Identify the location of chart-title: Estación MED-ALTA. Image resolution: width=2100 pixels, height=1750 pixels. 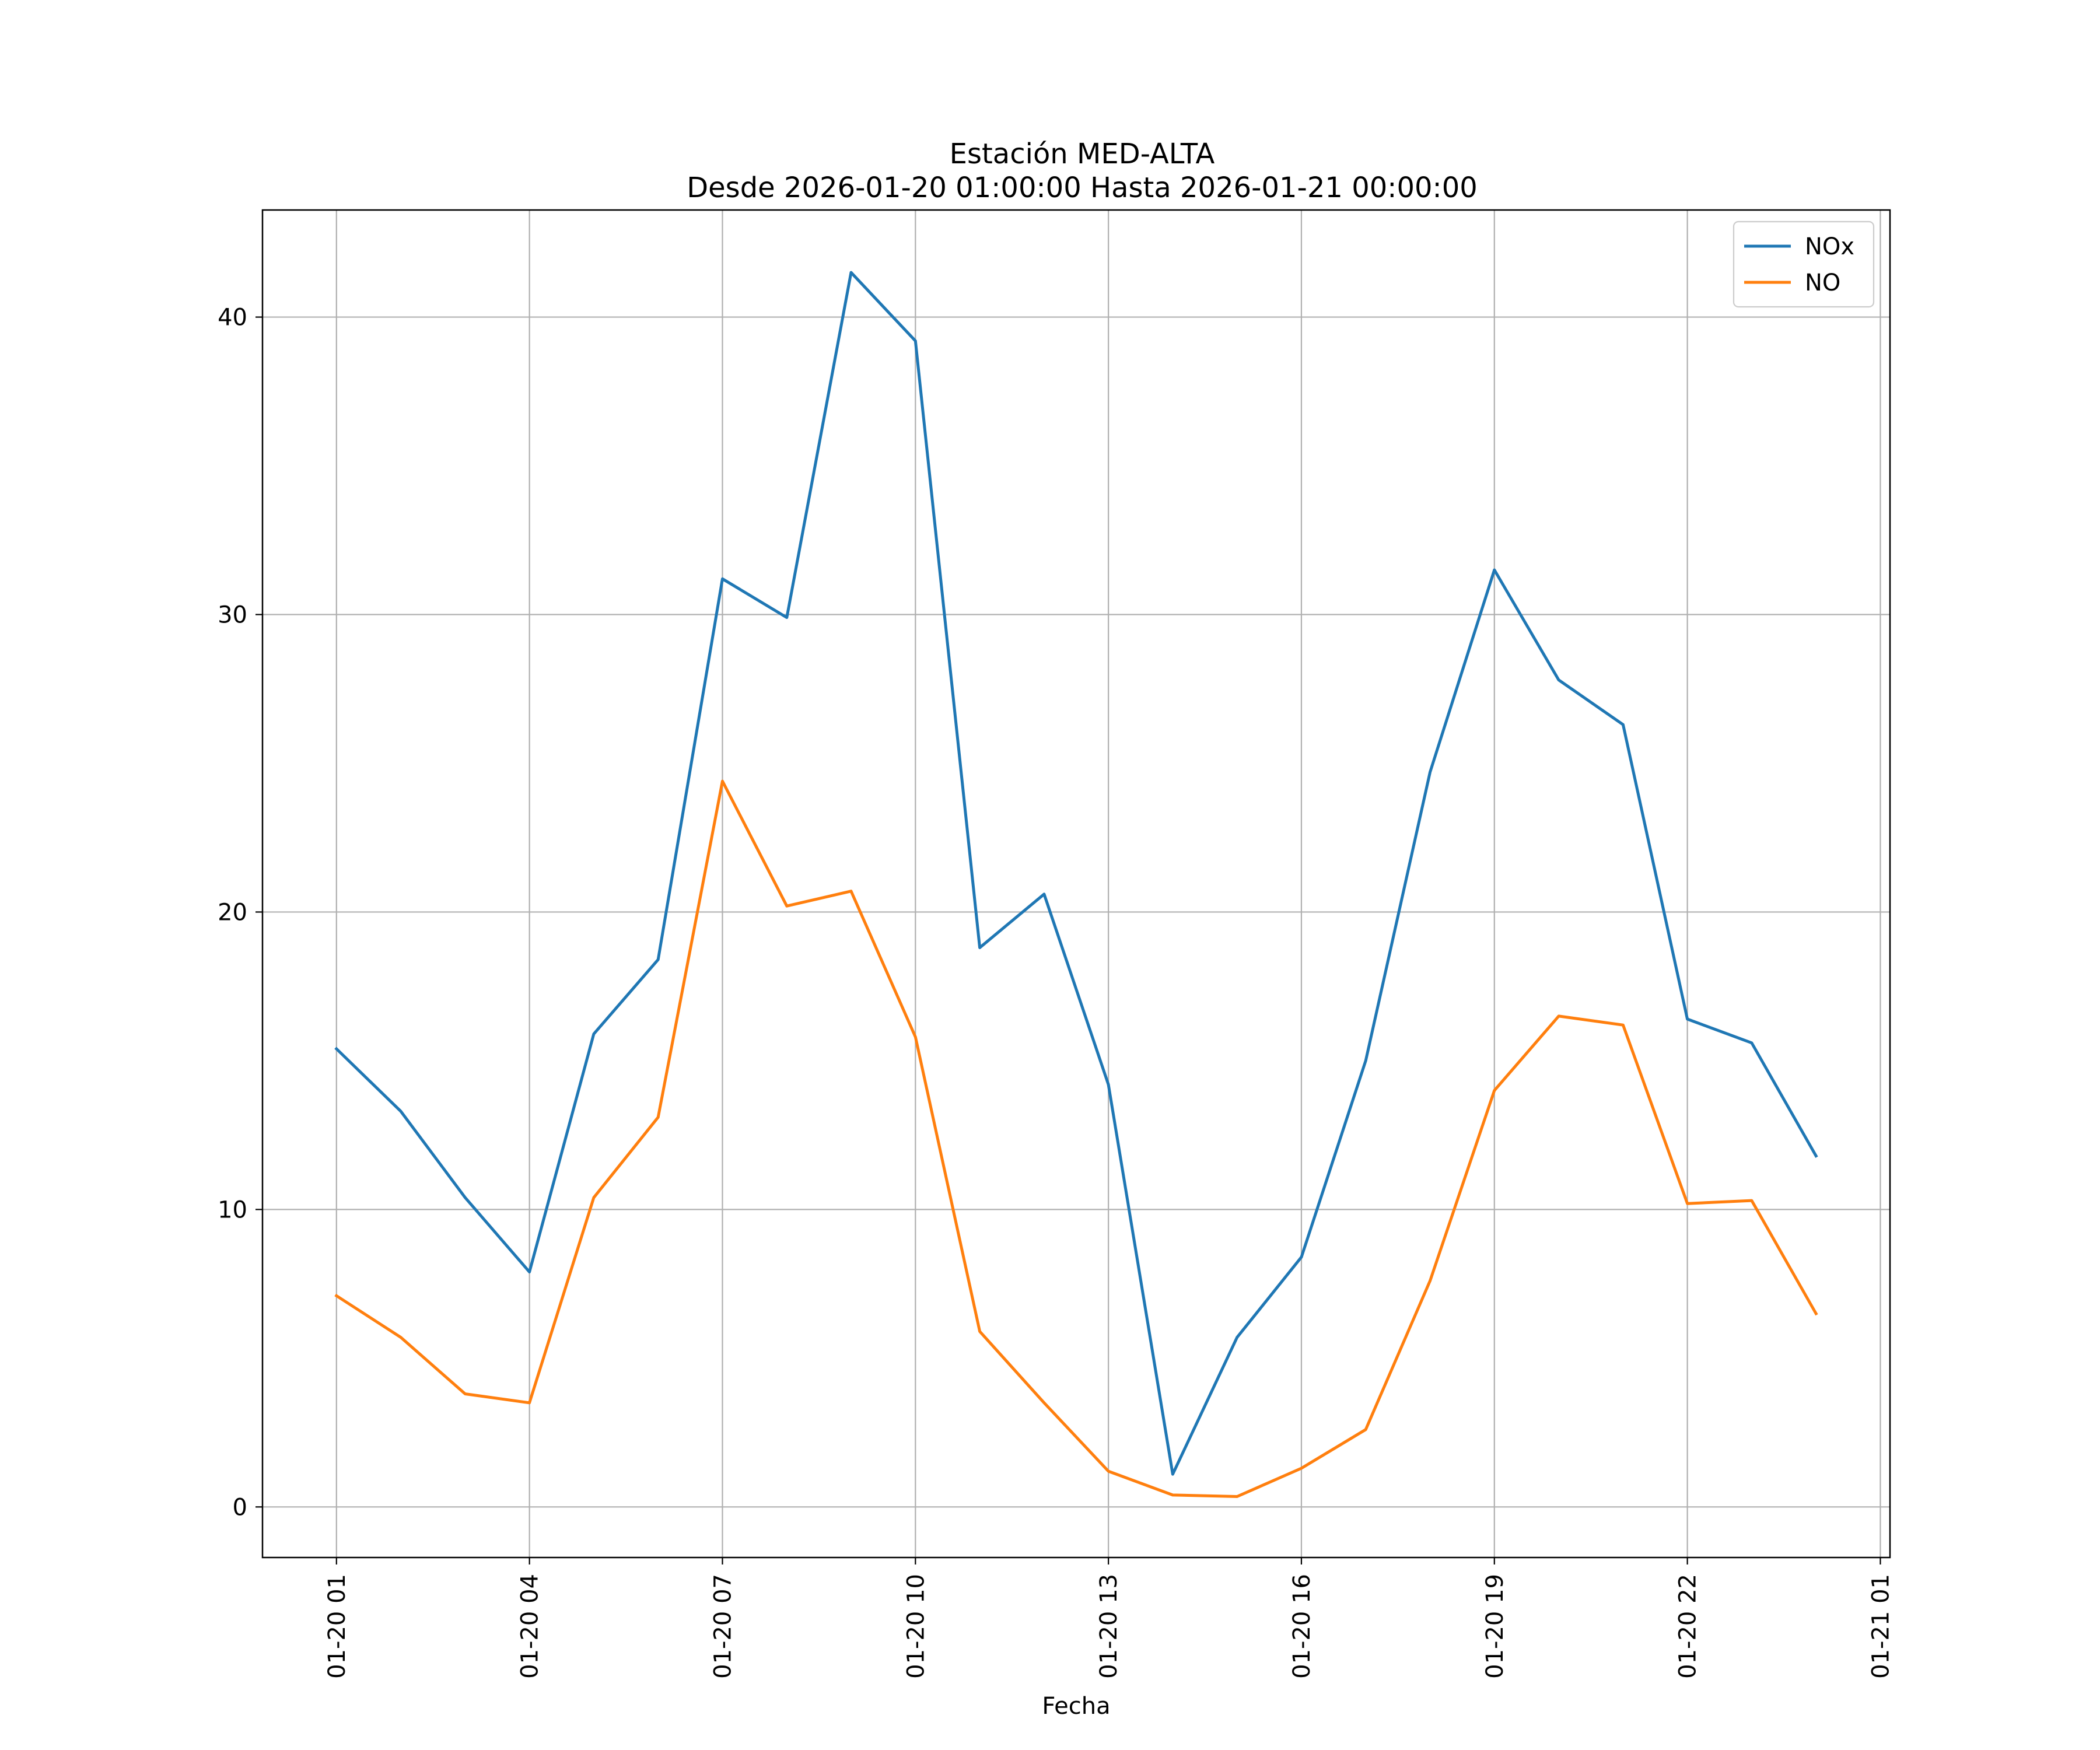
(1082, 154).